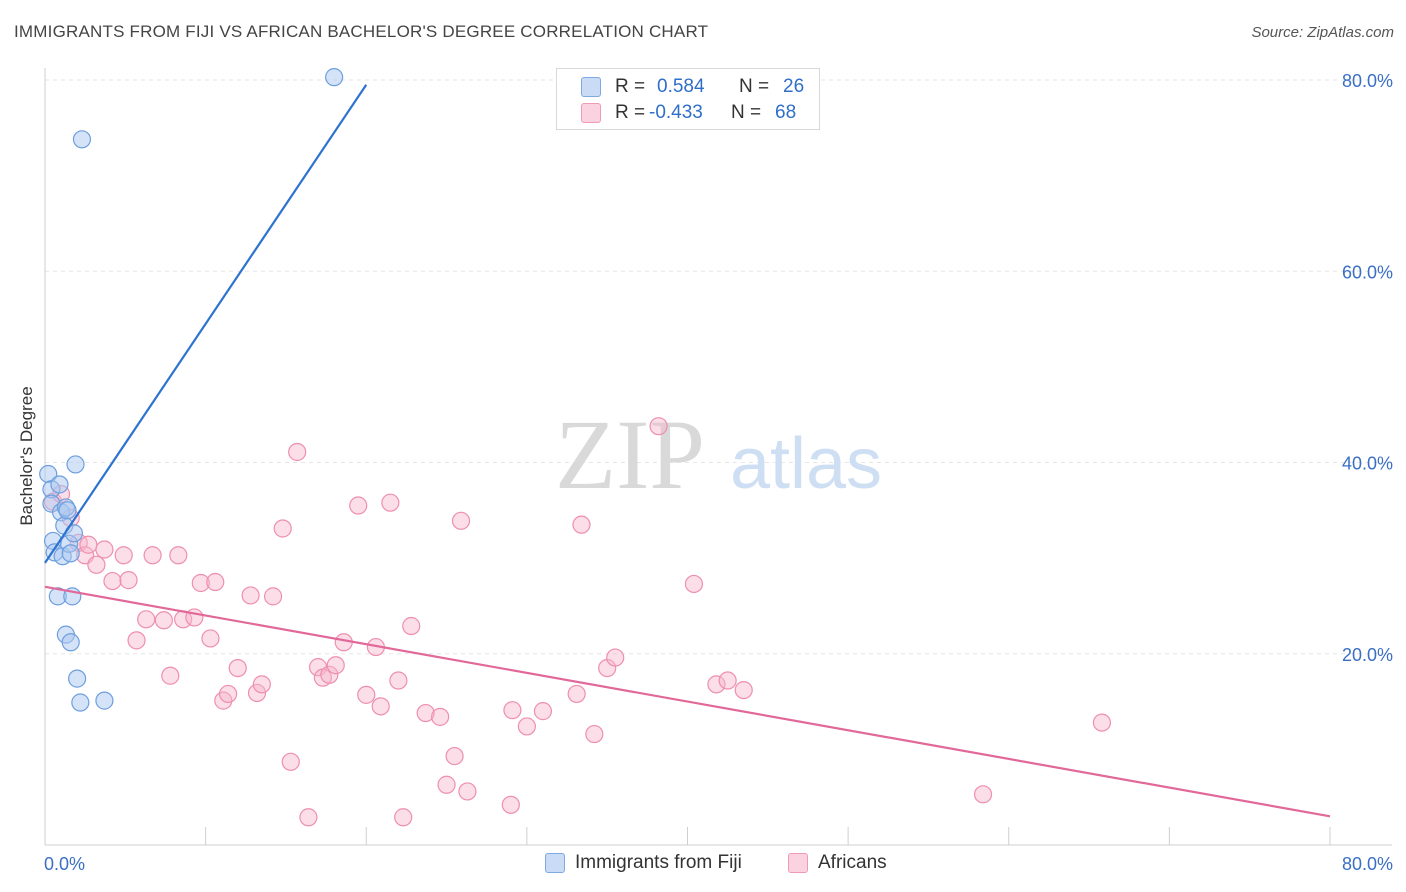 Image resolution: width=1406 pixels, height=892 pixels. I want to click on n-value-fiji: 26, so click(794, 86).